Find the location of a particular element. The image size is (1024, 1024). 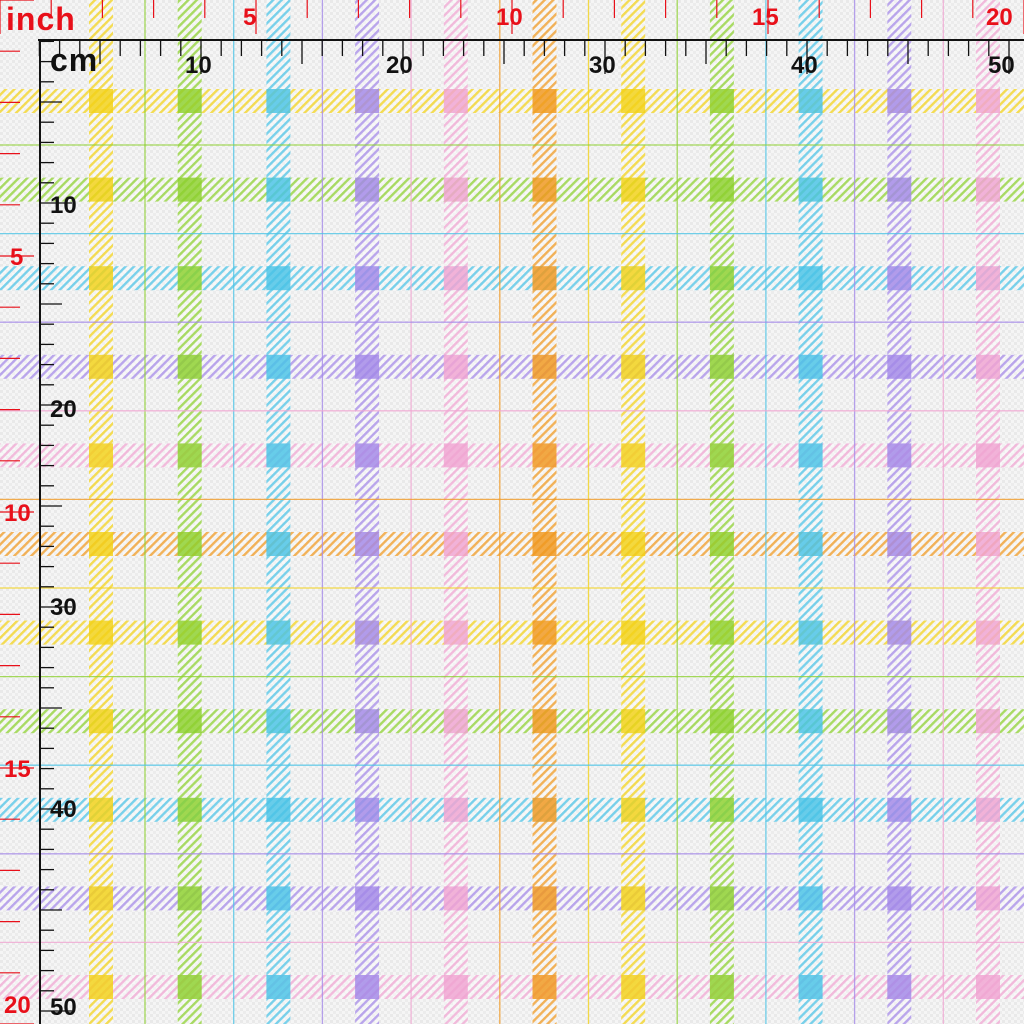

cm-top-label: 50 is located at coordinates (1001, 65).